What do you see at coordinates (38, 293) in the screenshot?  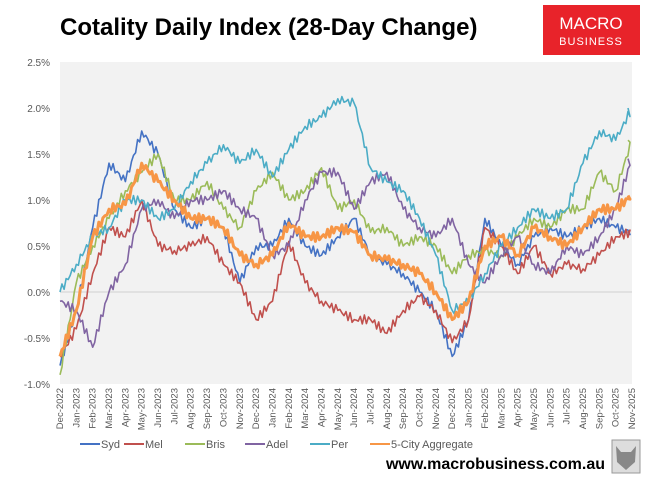 I see `y-tick-label: 0.0%` at bounding box center [38, 293].